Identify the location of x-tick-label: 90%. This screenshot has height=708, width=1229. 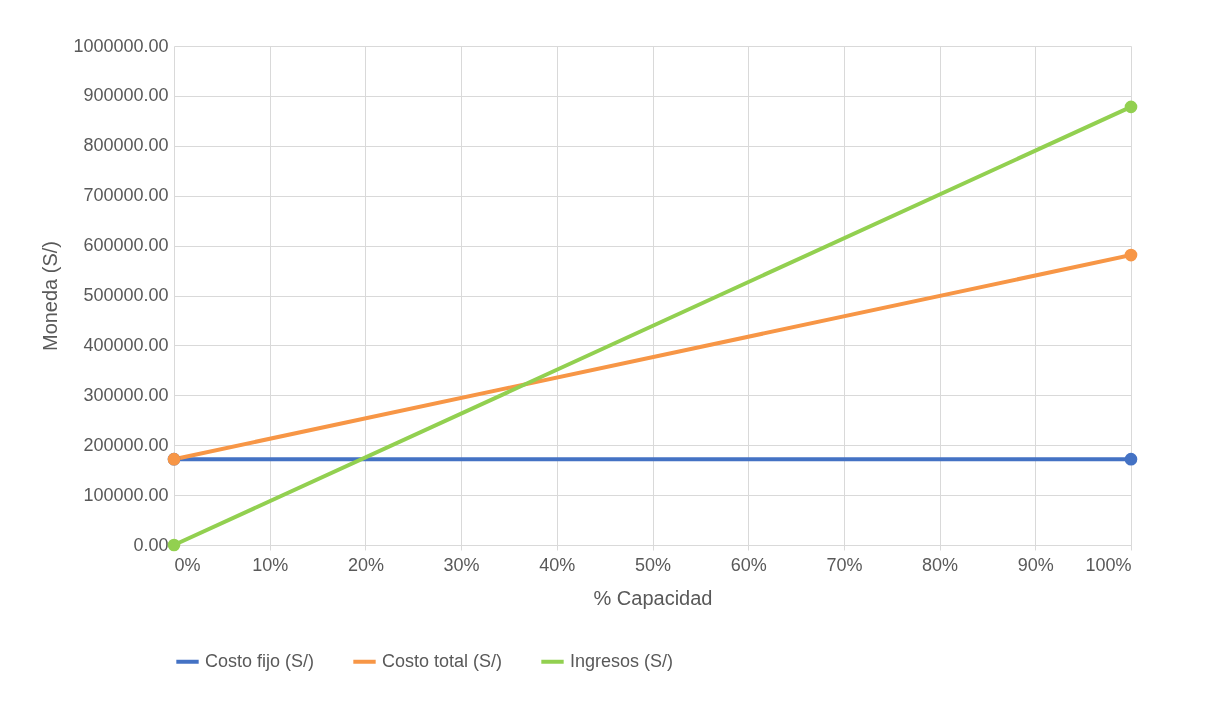
(1035, 564).